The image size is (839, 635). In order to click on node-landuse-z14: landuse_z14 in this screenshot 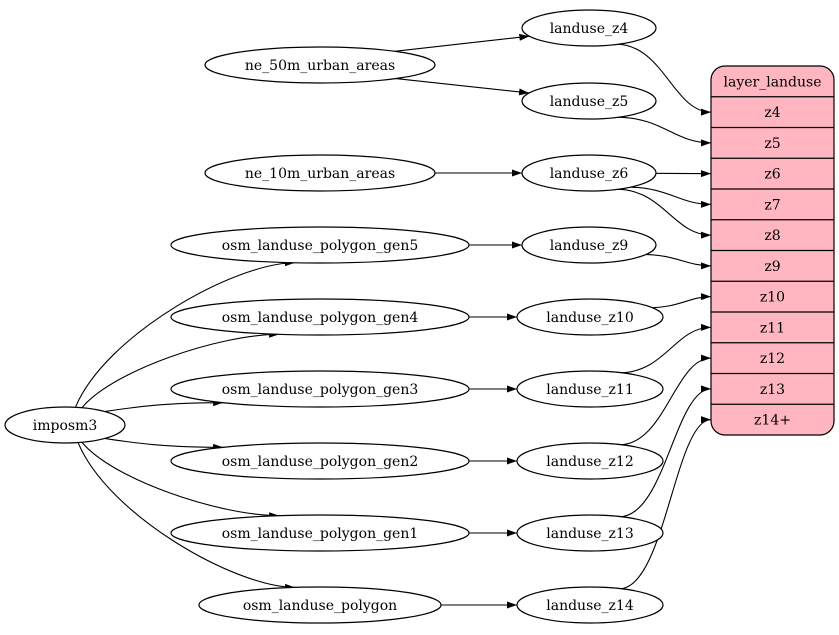, I will do `click(590, 605)`.